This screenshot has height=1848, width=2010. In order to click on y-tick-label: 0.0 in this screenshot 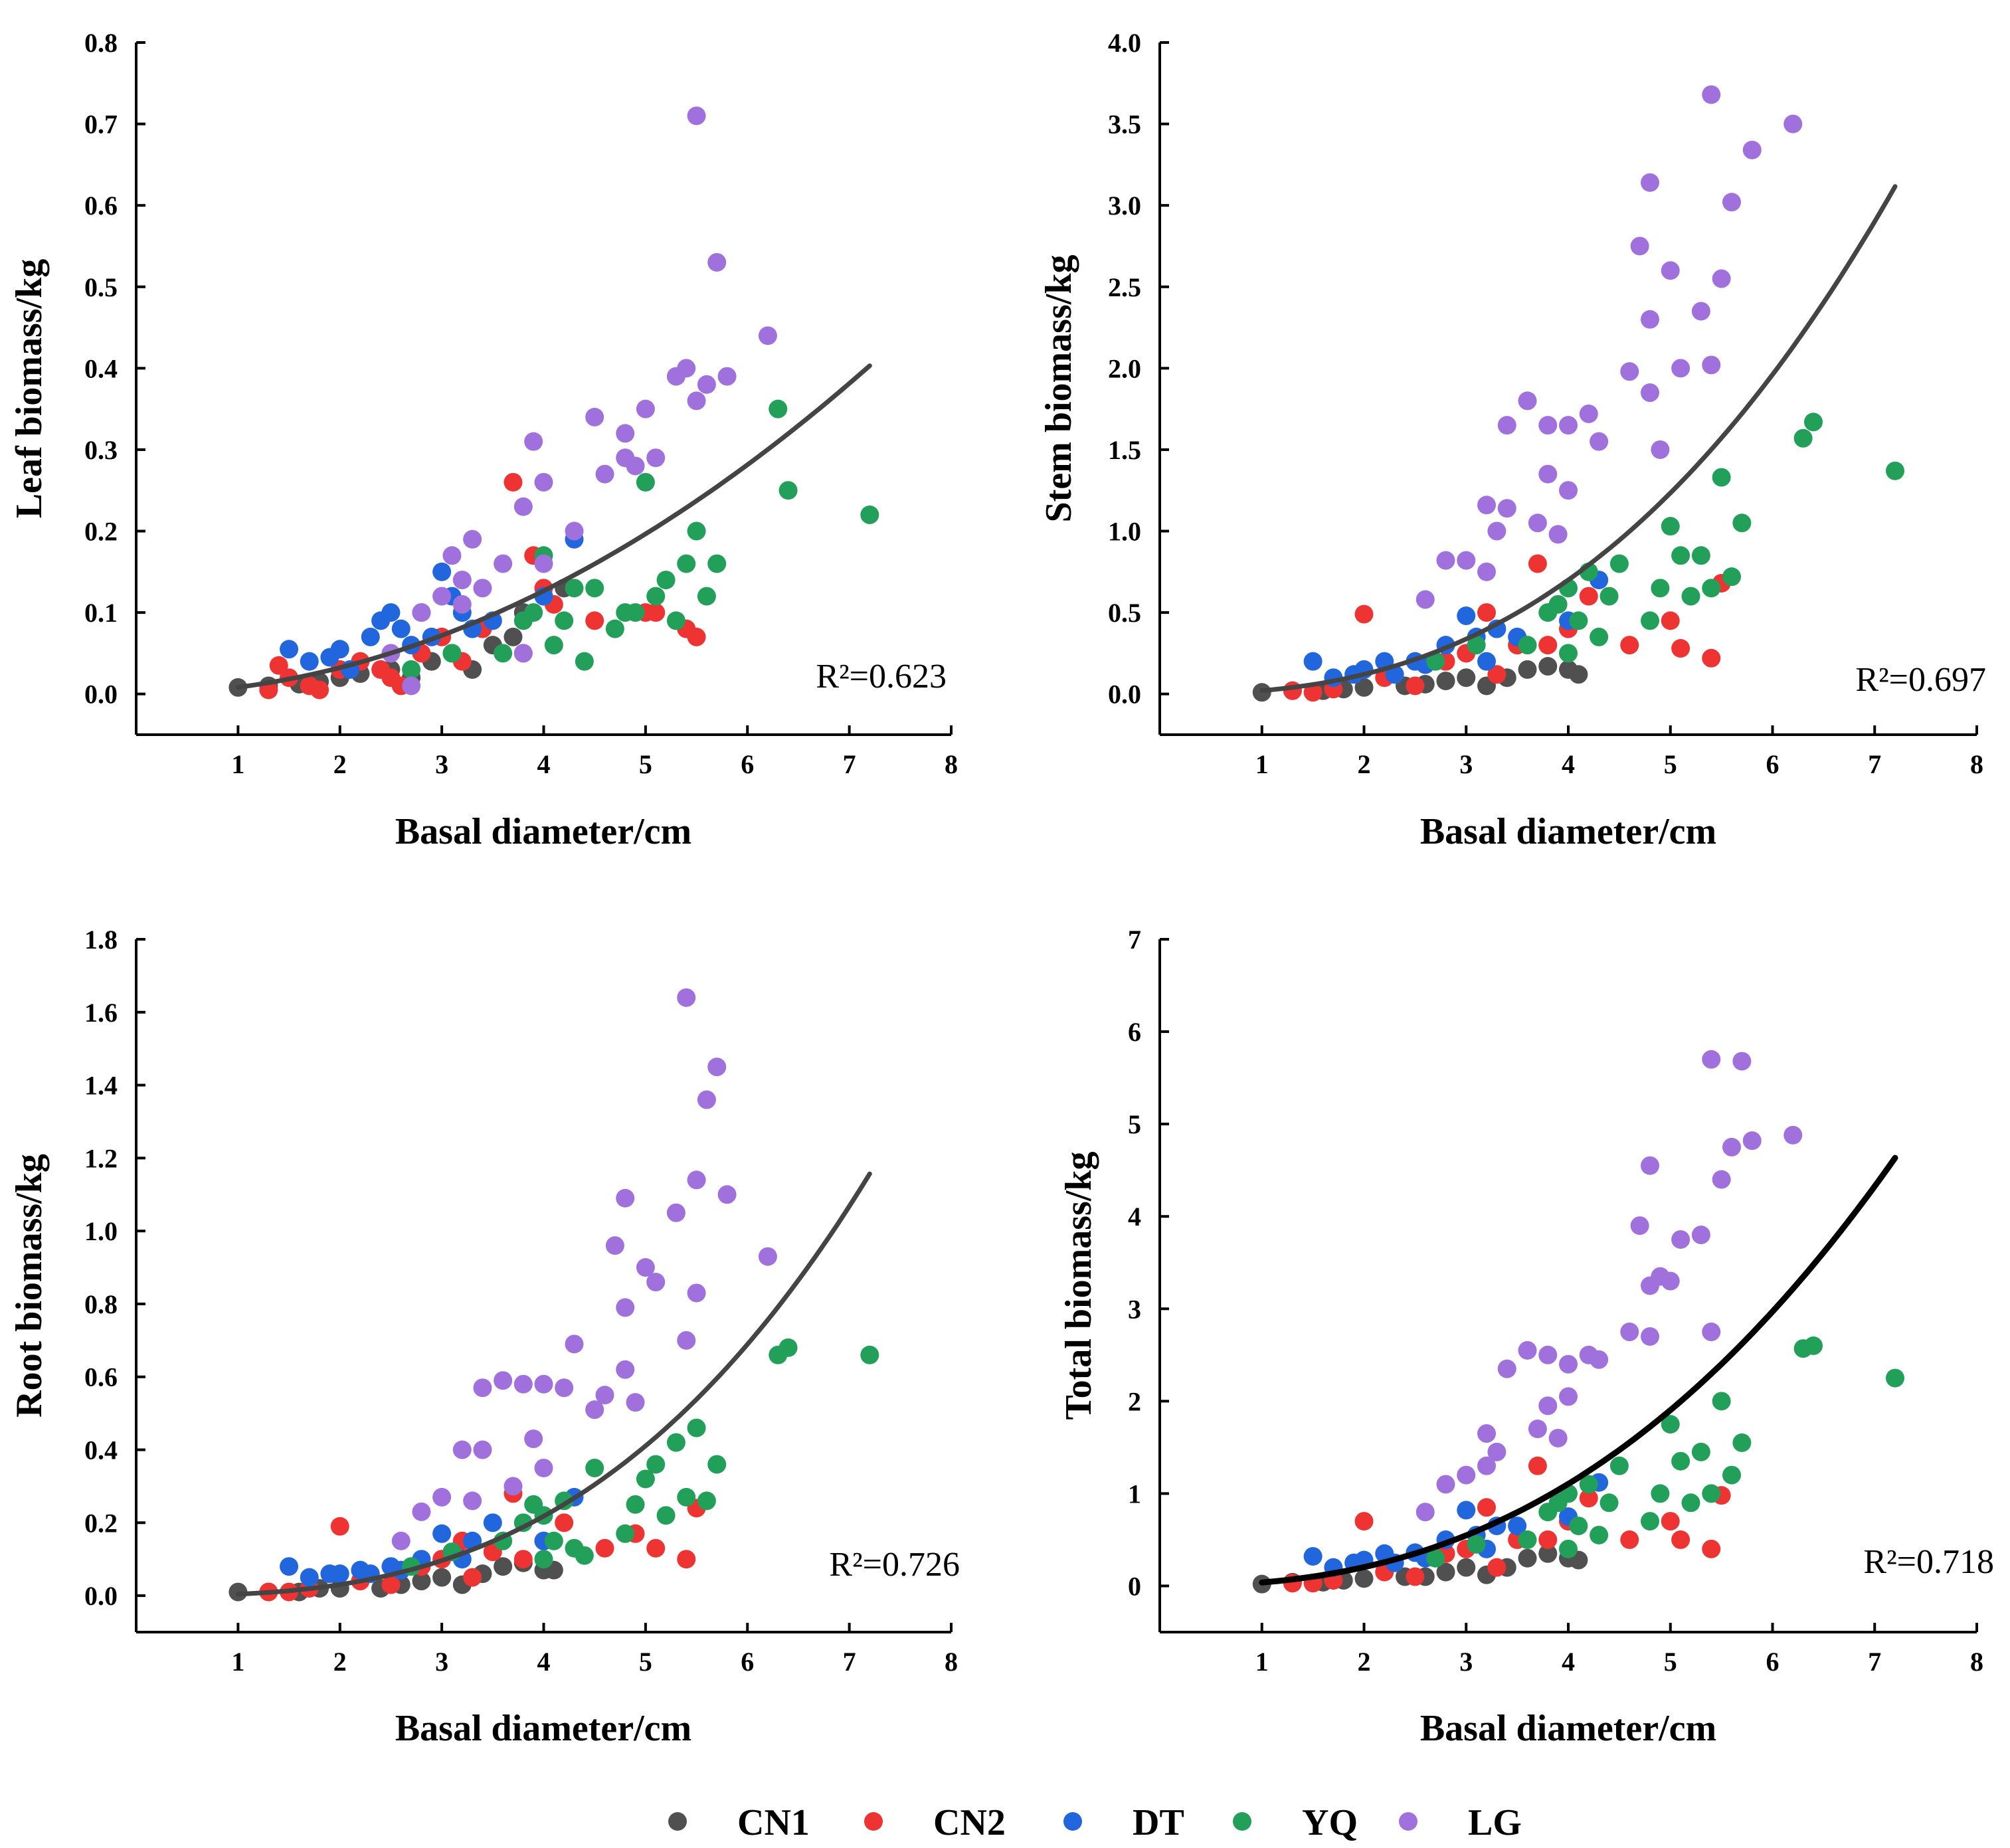, I will do `click(101, 1596)`.